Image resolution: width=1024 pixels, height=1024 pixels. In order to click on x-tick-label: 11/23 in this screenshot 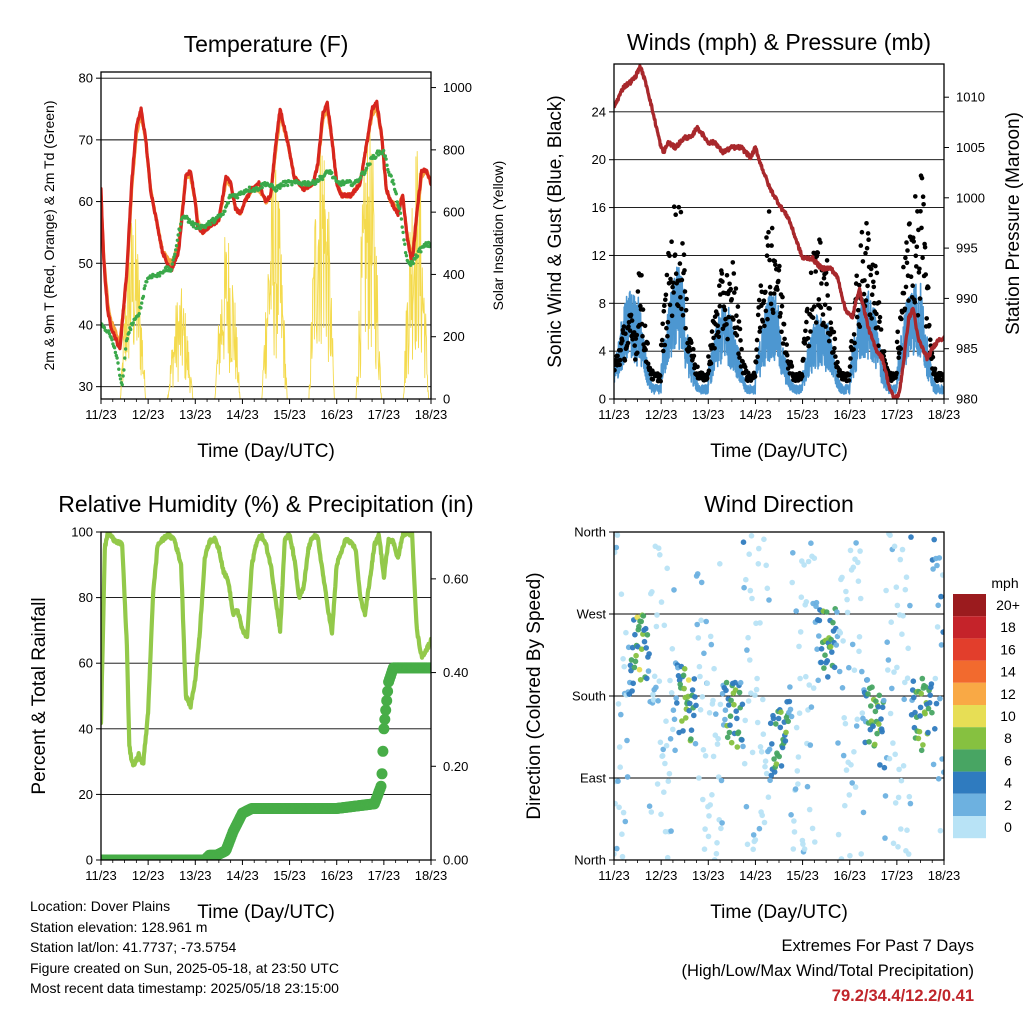, I will do `click(101, 414)`.